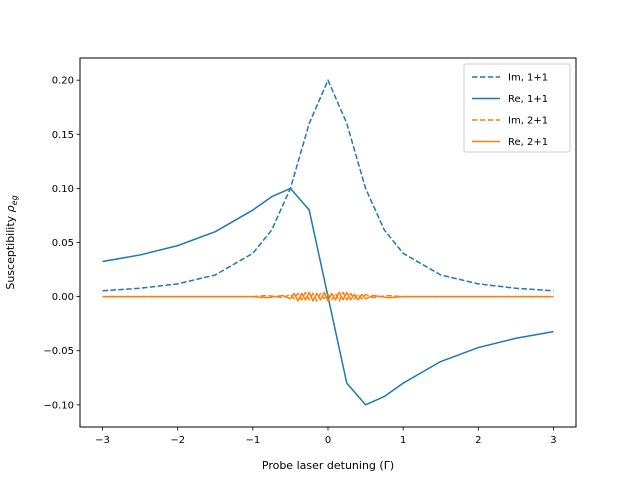 This screenshot has height=480, width=640. What do you see at coordinates (58, 405) in the screenshot?
I see `y-tick-label: −0.10` at bounding box center [58, 405].